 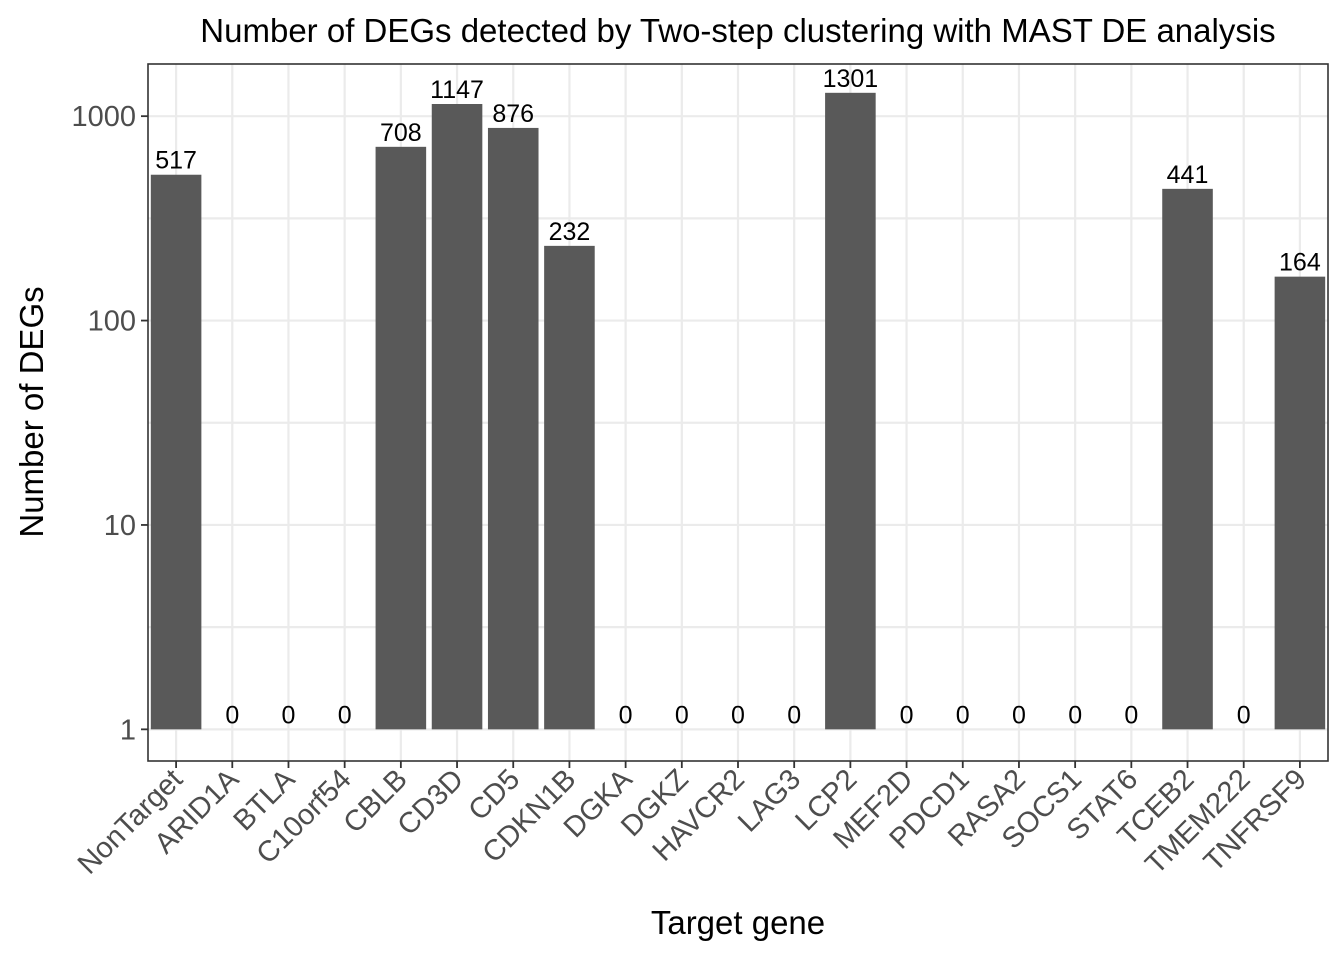 I want to click on y-tick-label: 1, so click(x=128, y=730).